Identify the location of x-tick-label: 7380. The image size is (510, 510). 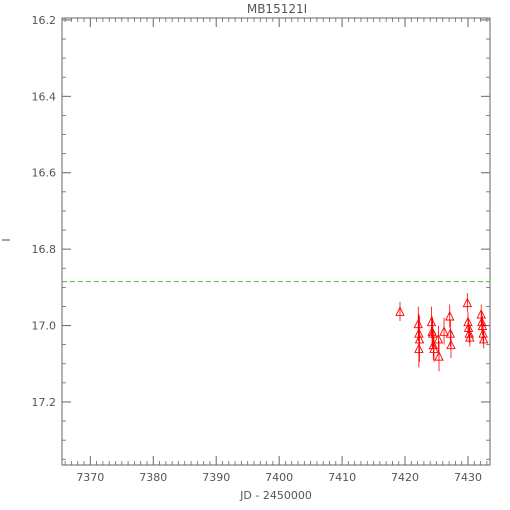
(153, 477).